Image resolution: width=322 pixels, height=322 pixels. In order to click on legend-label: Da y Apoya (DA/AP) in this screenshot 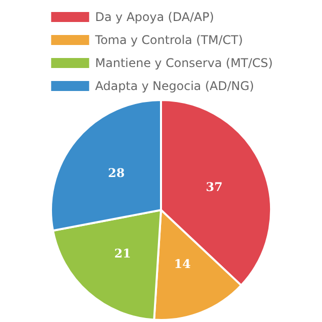, I will do `click(154, 17)`.